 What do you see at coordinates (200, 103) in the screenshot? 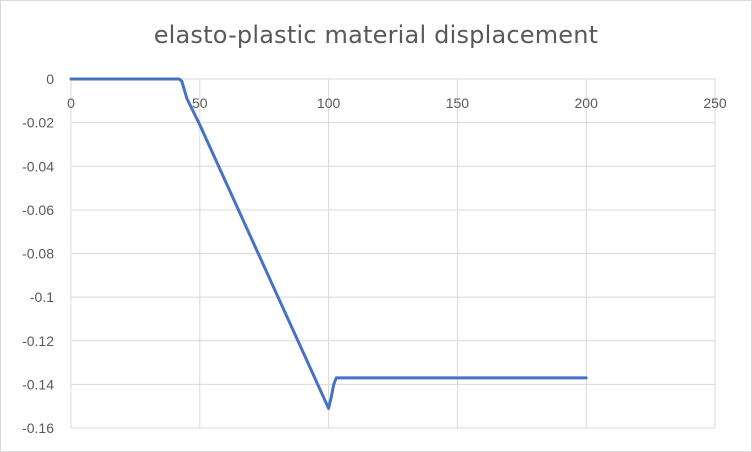
I see `x-tick-label: 50` at bounding box center [200, 103].